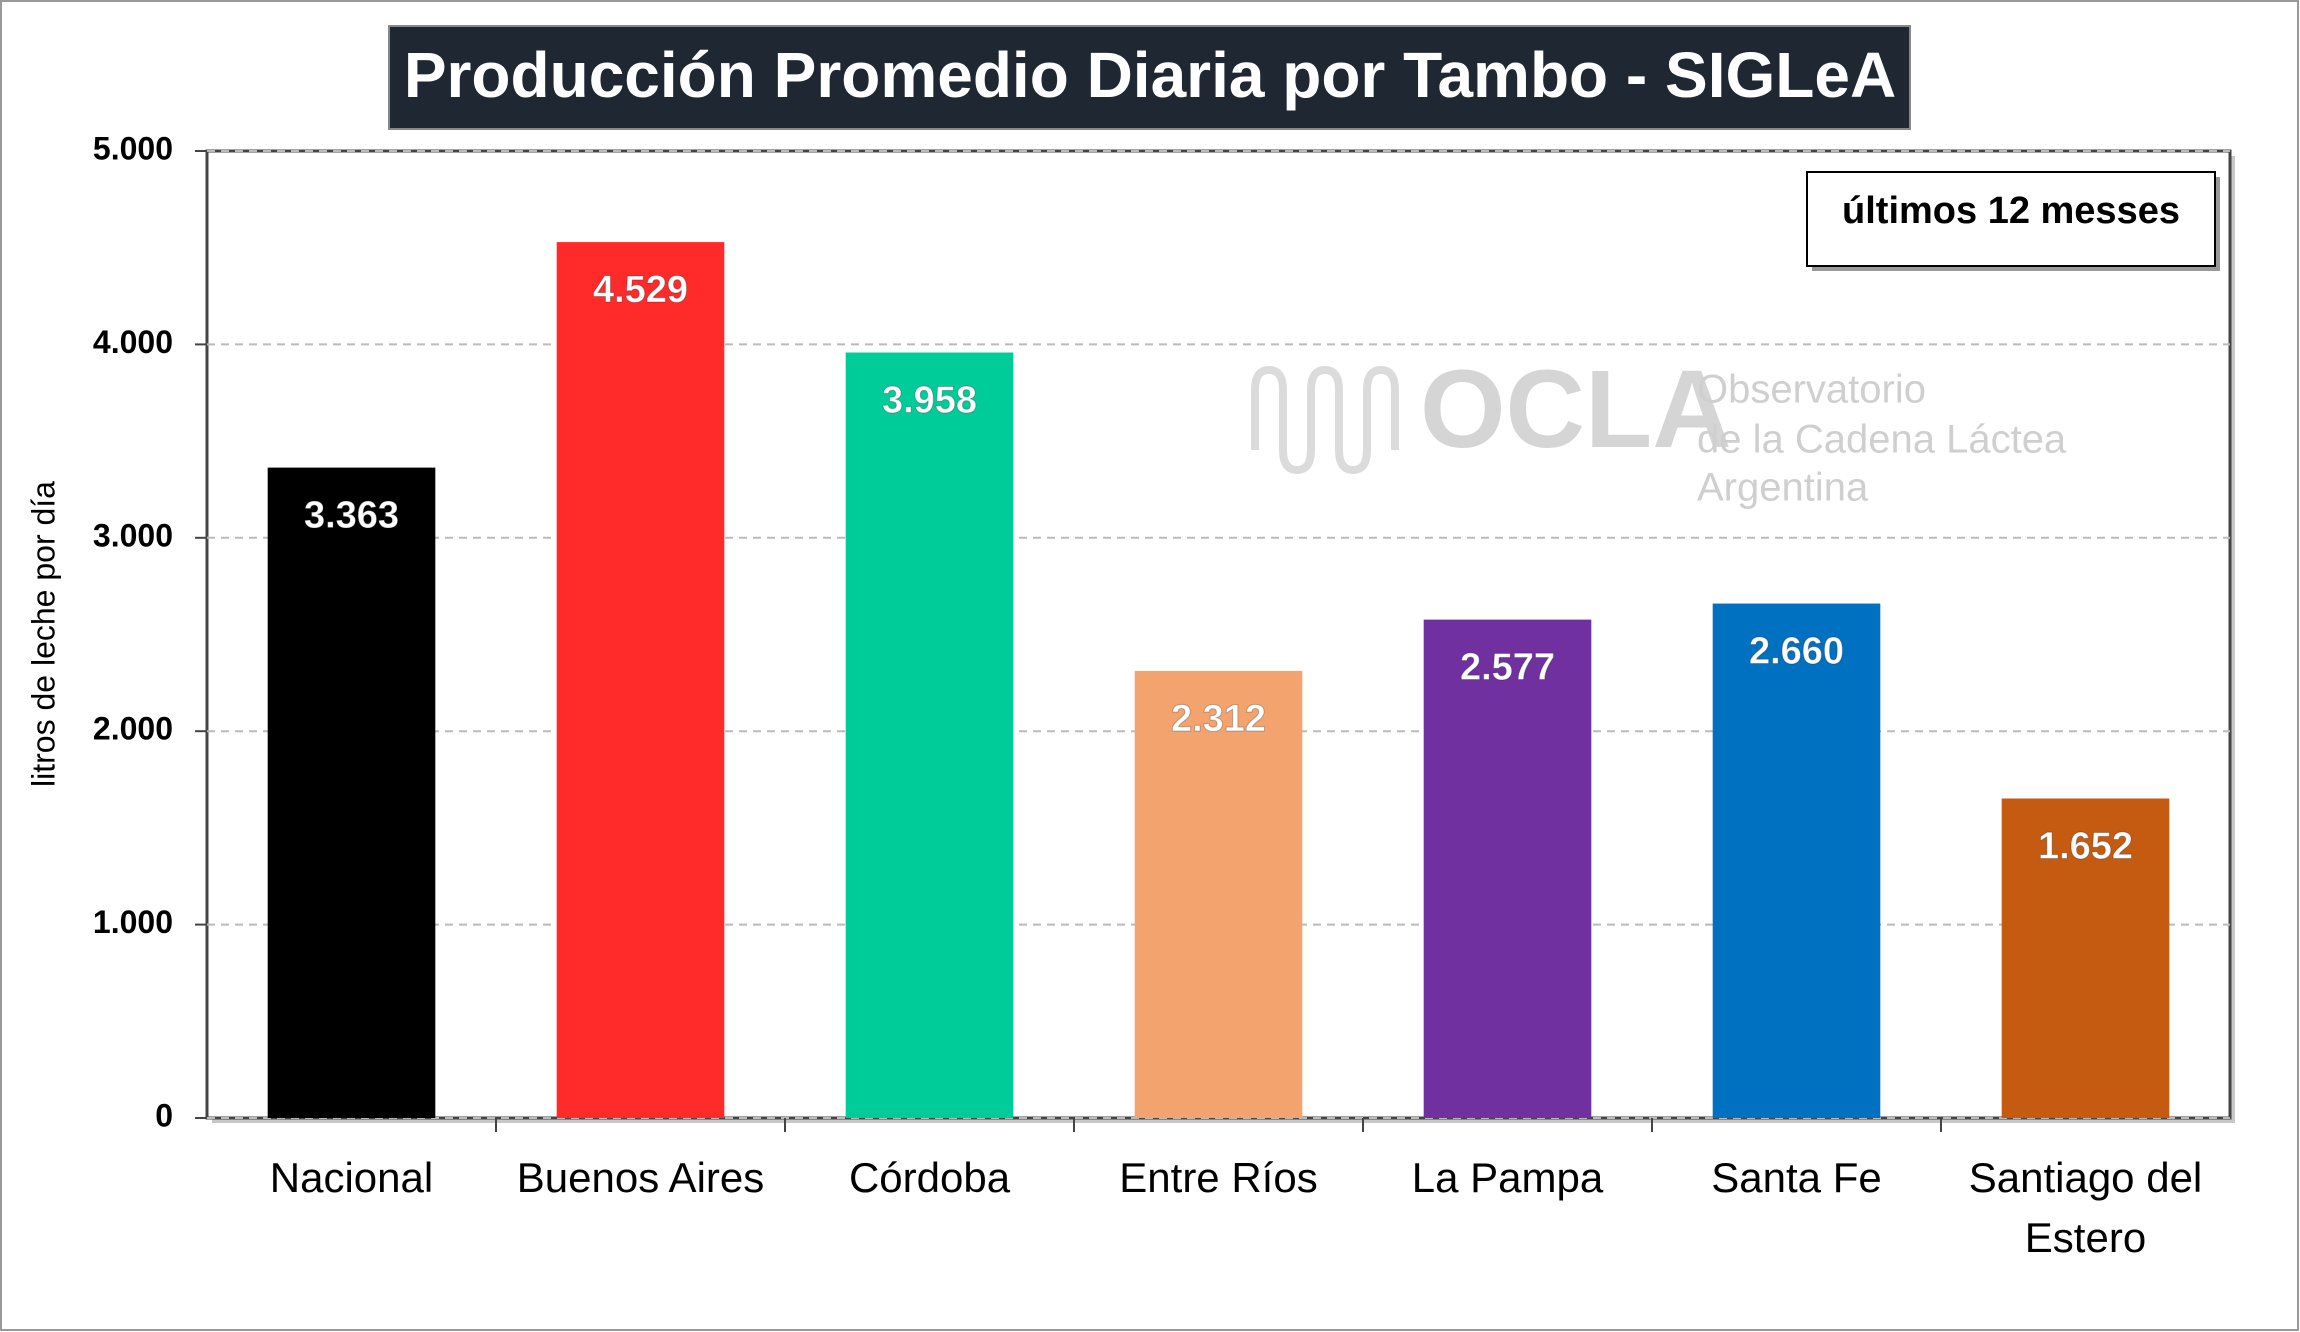  I want to click on y-tick-label: 5.000, so click(133, 148).